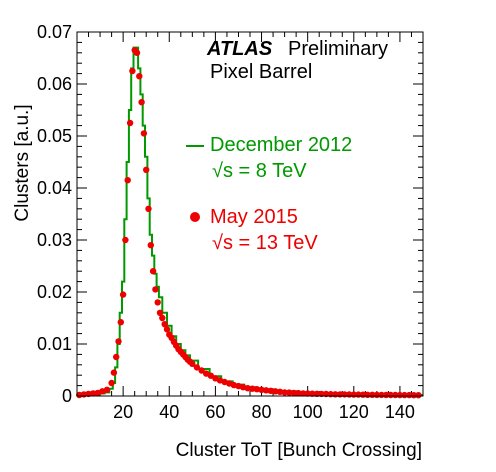 The height and width of the screenshot is (472, 496). I want to click on y-tick-label: 0.01, so click(54, 344).